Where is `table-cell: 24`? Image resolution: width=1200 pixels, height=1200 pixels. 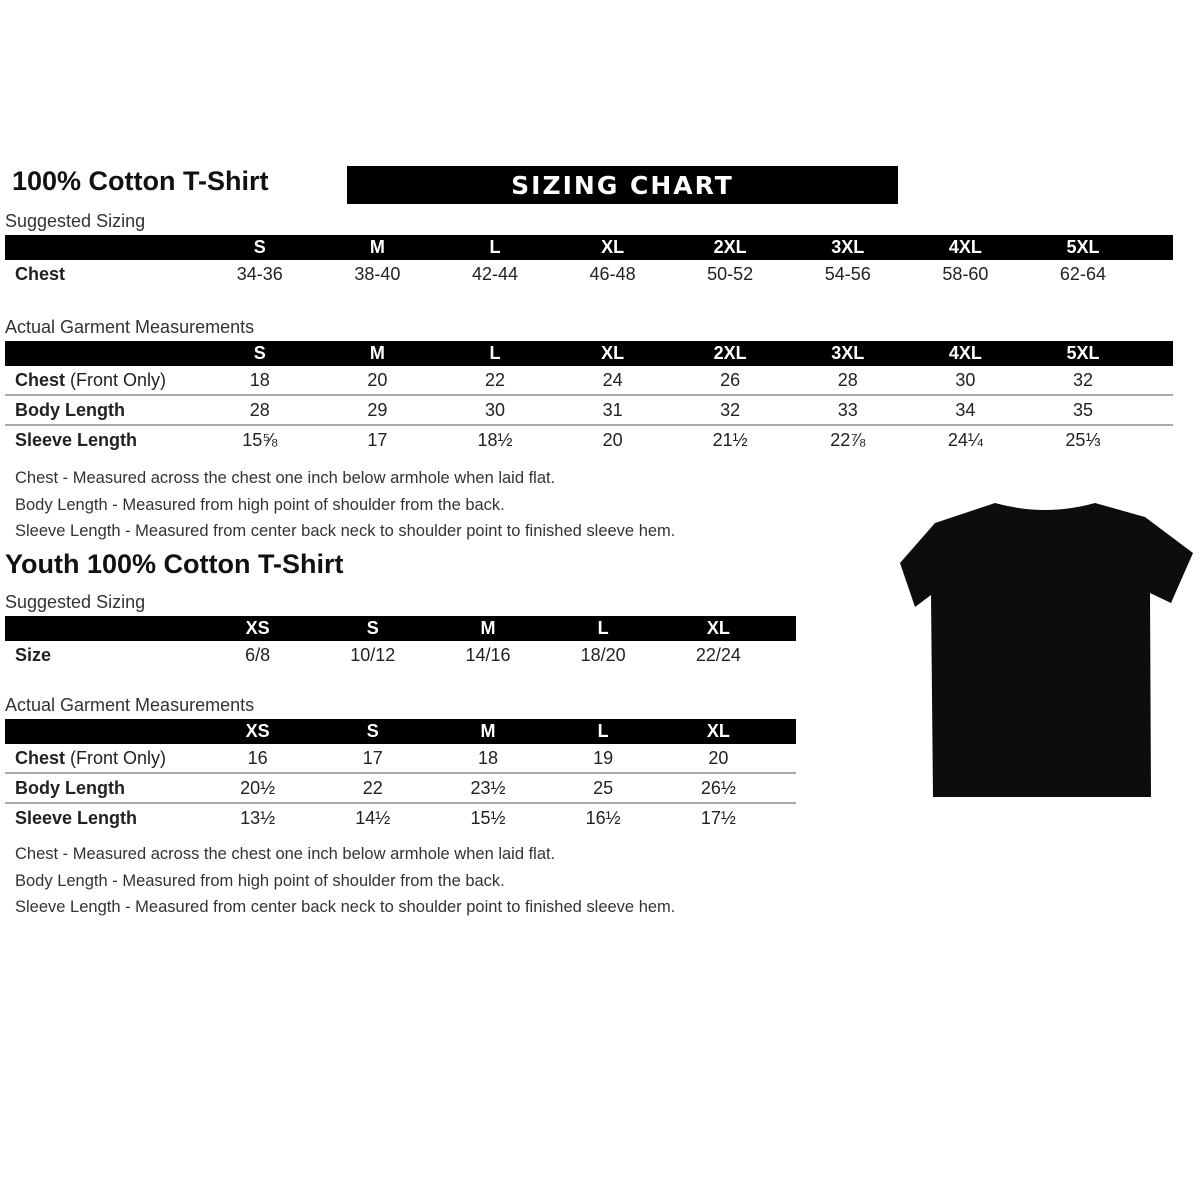 table-cell: 24 is located at coordinates (612, 380).